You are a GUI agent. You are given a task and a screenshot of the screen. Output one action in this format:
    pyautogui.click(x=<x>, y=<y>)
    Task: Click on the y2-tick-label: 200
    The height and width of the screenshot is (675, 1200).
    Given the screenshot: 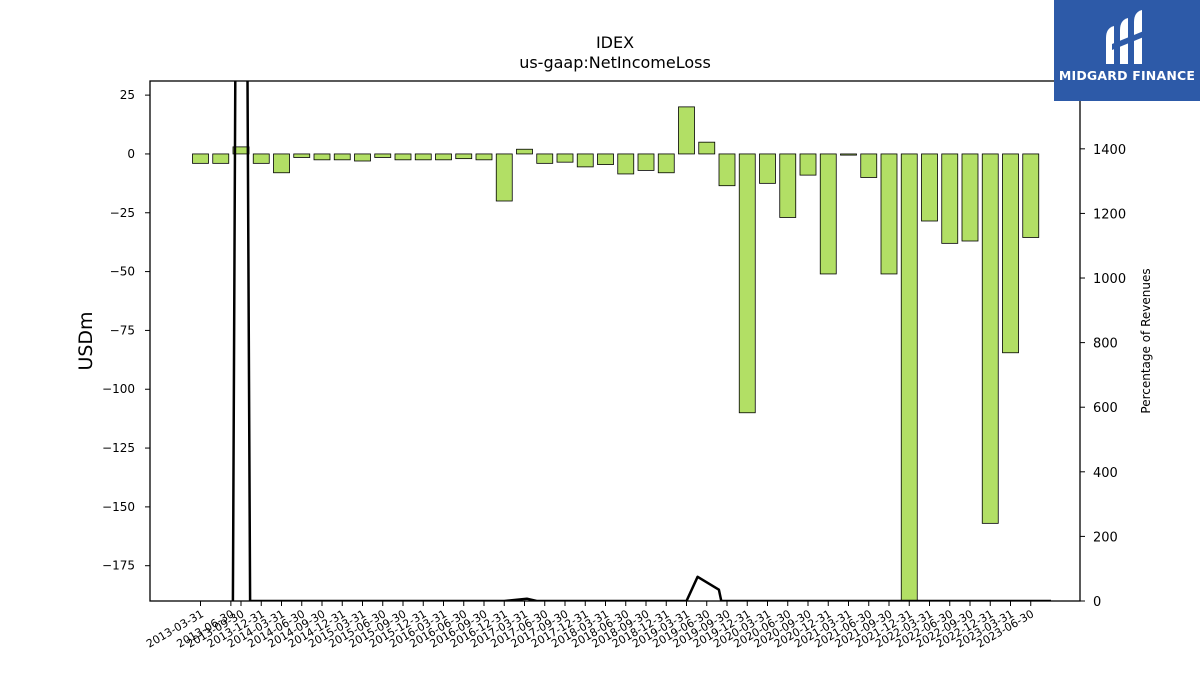 What is the action you would take?
    pyautogui.click(x=1105, y=537)
    